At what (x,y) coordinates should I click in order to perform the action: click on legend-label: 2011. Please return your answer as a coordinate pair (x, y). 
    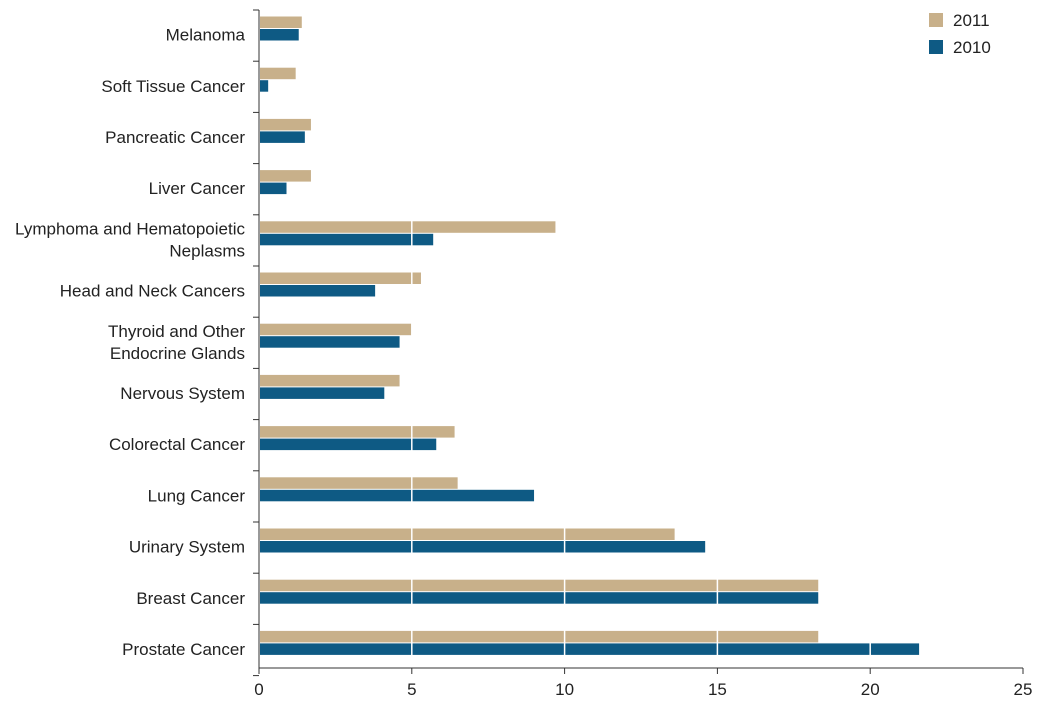
    Looking at the image, I should click on (971, 20).